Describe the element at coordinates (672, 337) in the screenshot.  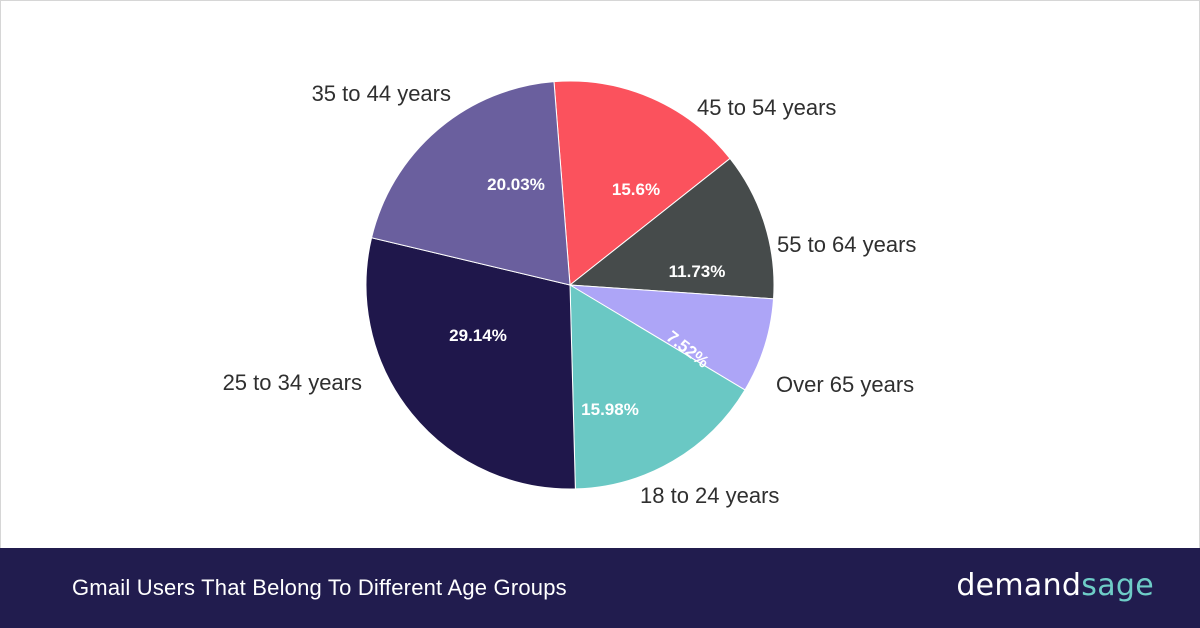
I see `pie-slice-over-65-years` at that location.